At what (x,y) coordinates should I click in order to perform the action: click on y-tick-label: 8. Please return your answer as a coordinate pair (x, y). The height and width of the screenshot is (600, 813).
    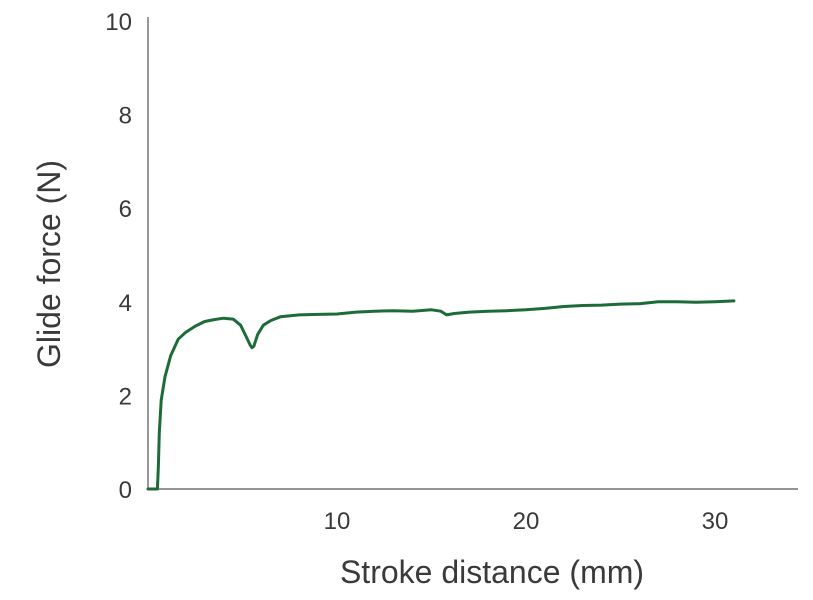
    Looking at the image, I should click on (125, 116).